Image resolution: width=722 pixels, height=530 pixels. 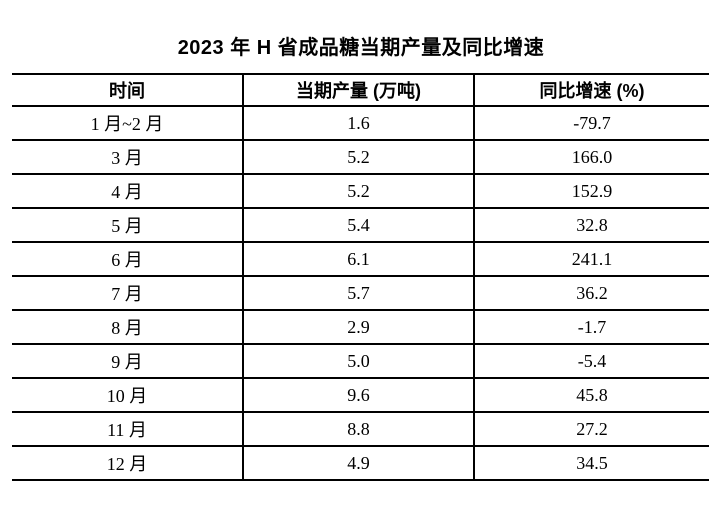 I want to click on growth-cell: 34.5, so click(x=592, y=462).